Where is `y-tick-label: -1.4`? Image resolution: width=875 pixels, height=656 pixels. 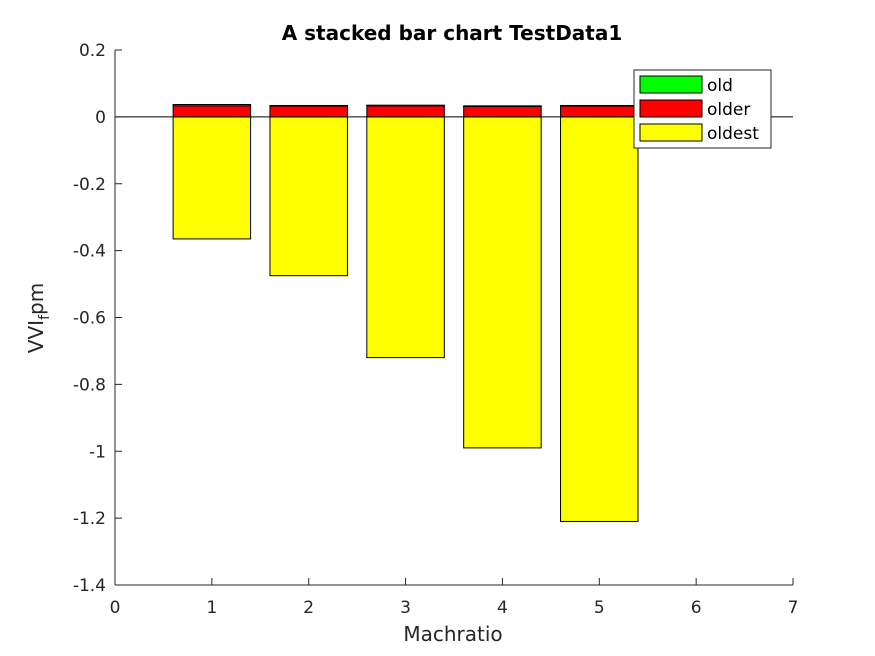
y-tick-label: -1.4 is located at coordinates (89, 586).